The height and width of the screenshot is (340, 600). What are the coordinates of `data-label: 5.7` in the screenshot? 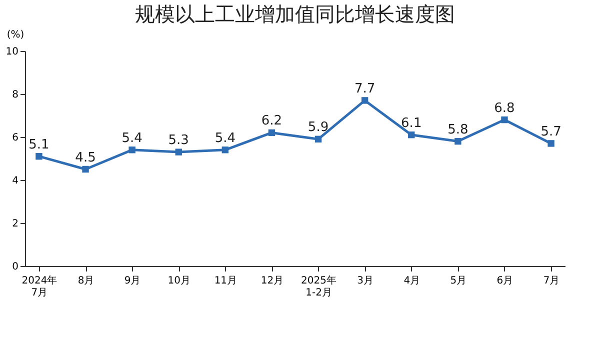 It's located at (551, 132).